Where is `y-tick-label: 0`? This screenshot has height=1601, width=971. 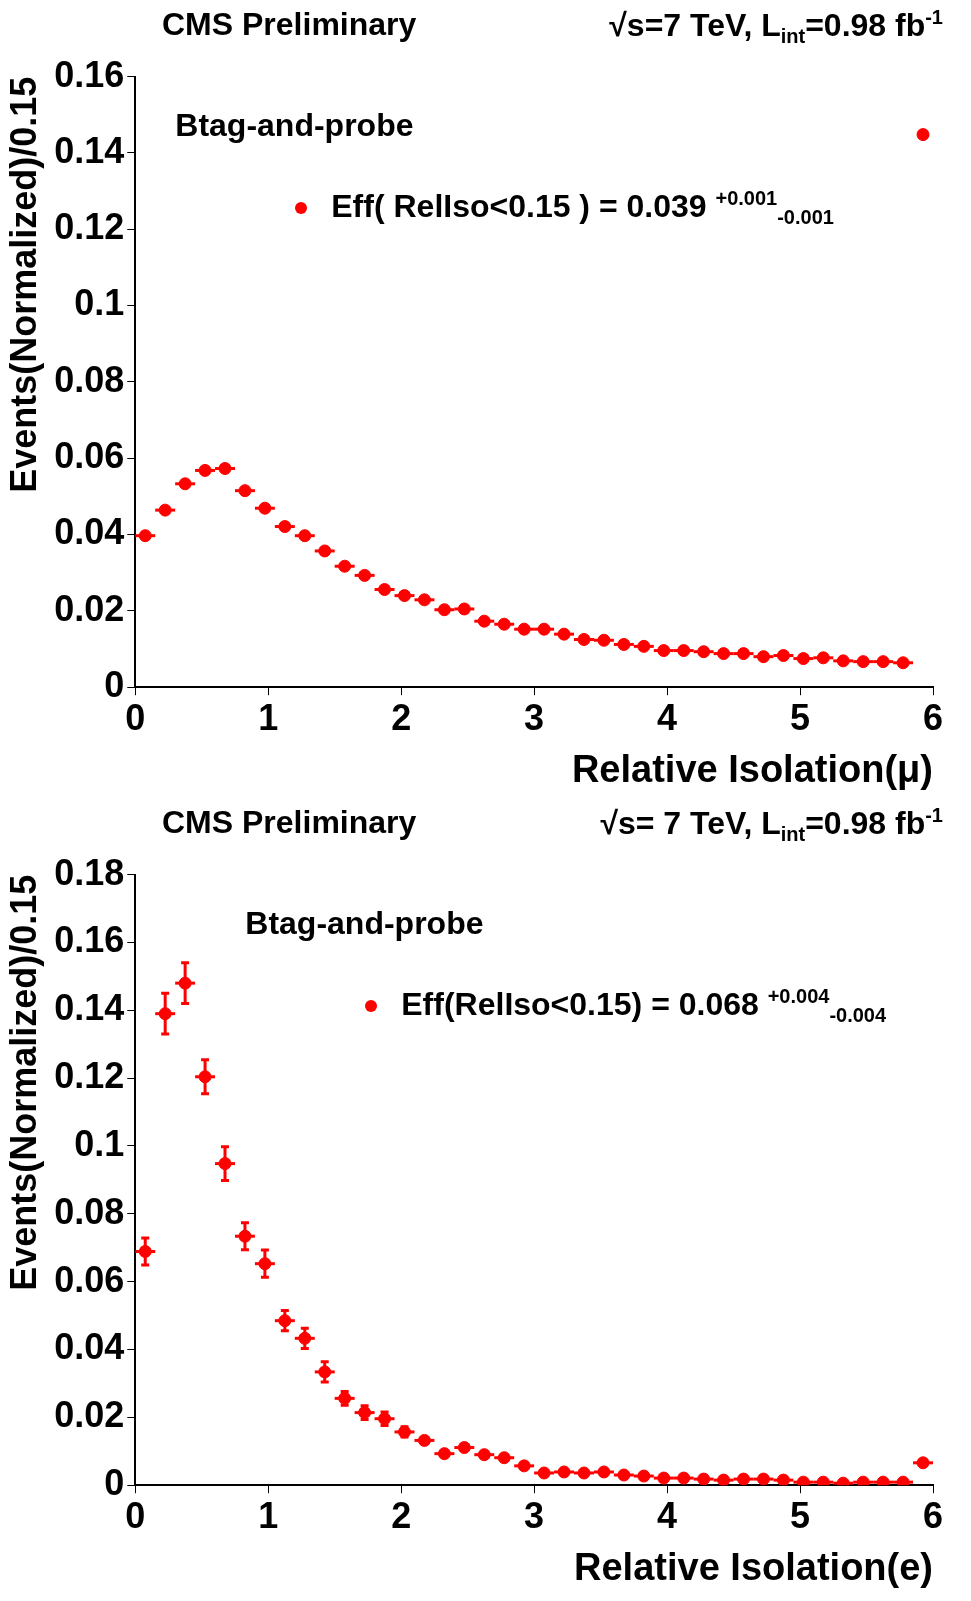
y-tick-label: 0 is located at coordinates (114, 685).